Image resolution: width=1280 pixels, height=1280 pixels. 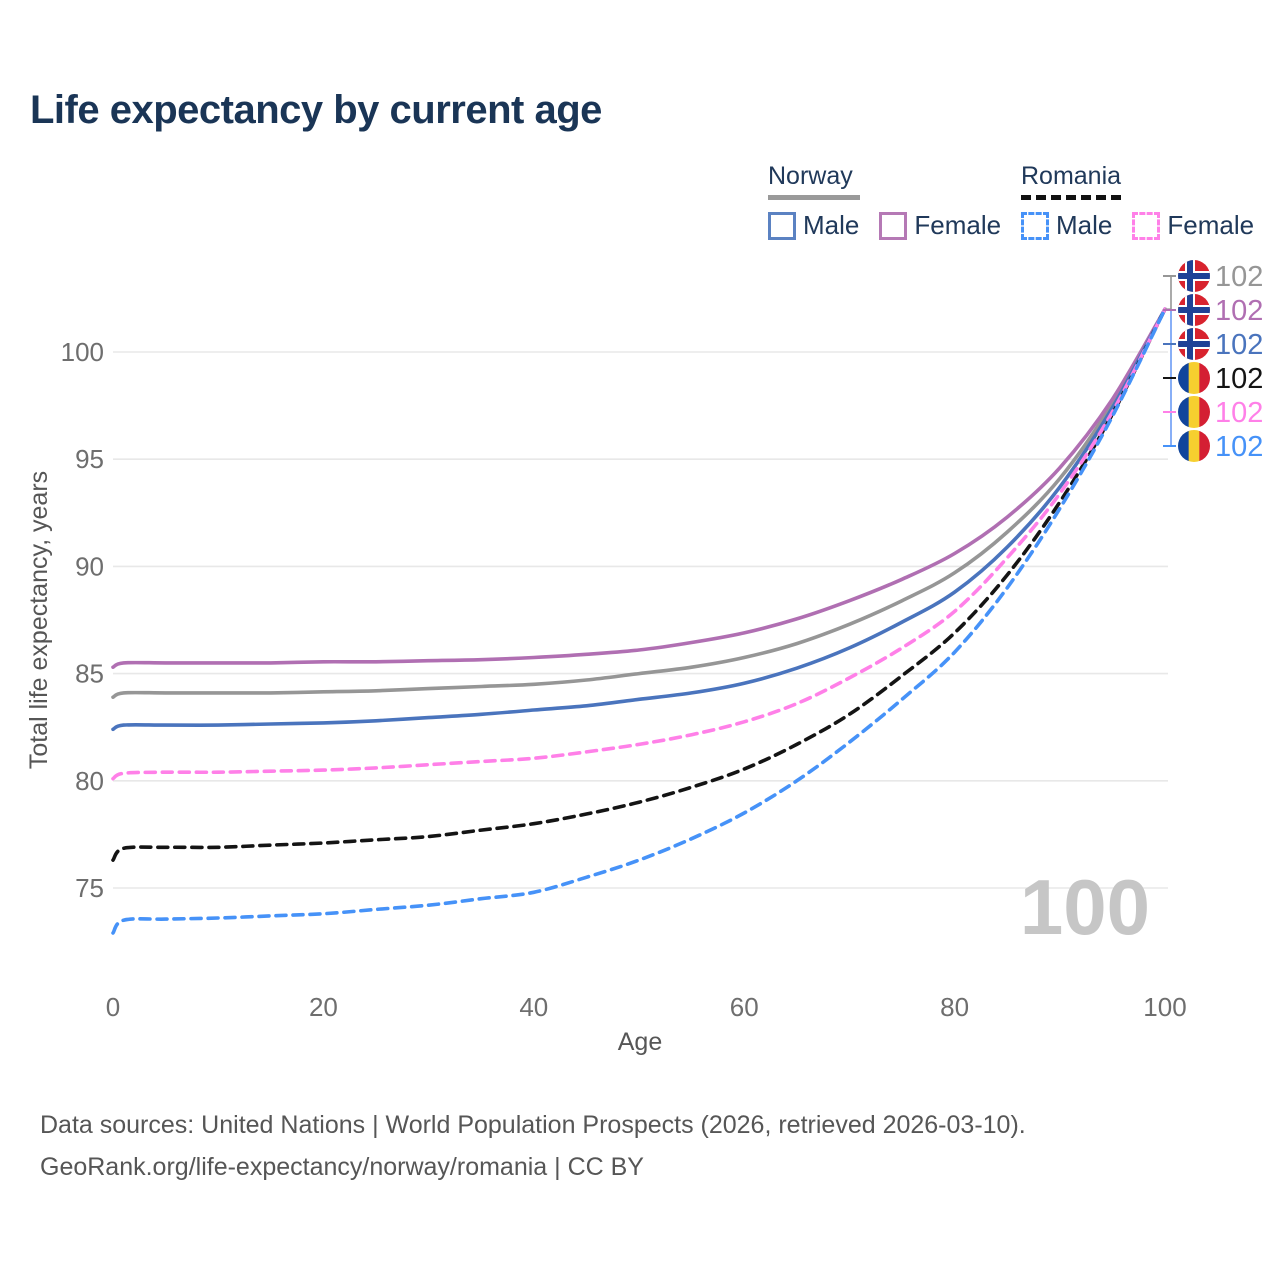 I want to click on x-tick-label: 0, so click(x=113, y=1007).